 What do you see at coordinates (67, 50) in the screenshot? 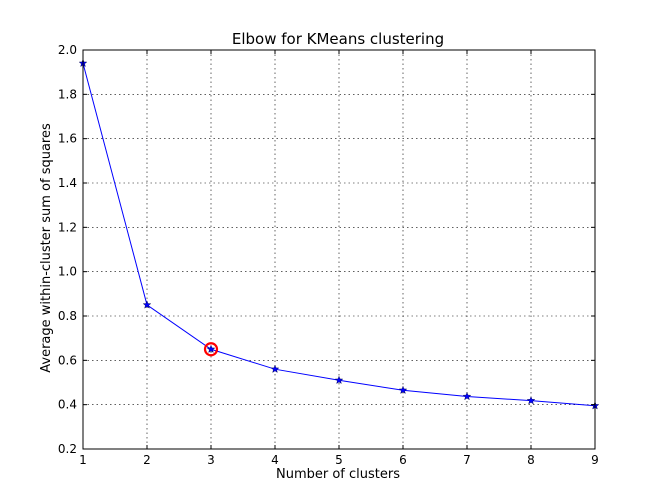
I see `y-tick-label: 2.0` at bounding box center [67, 50].